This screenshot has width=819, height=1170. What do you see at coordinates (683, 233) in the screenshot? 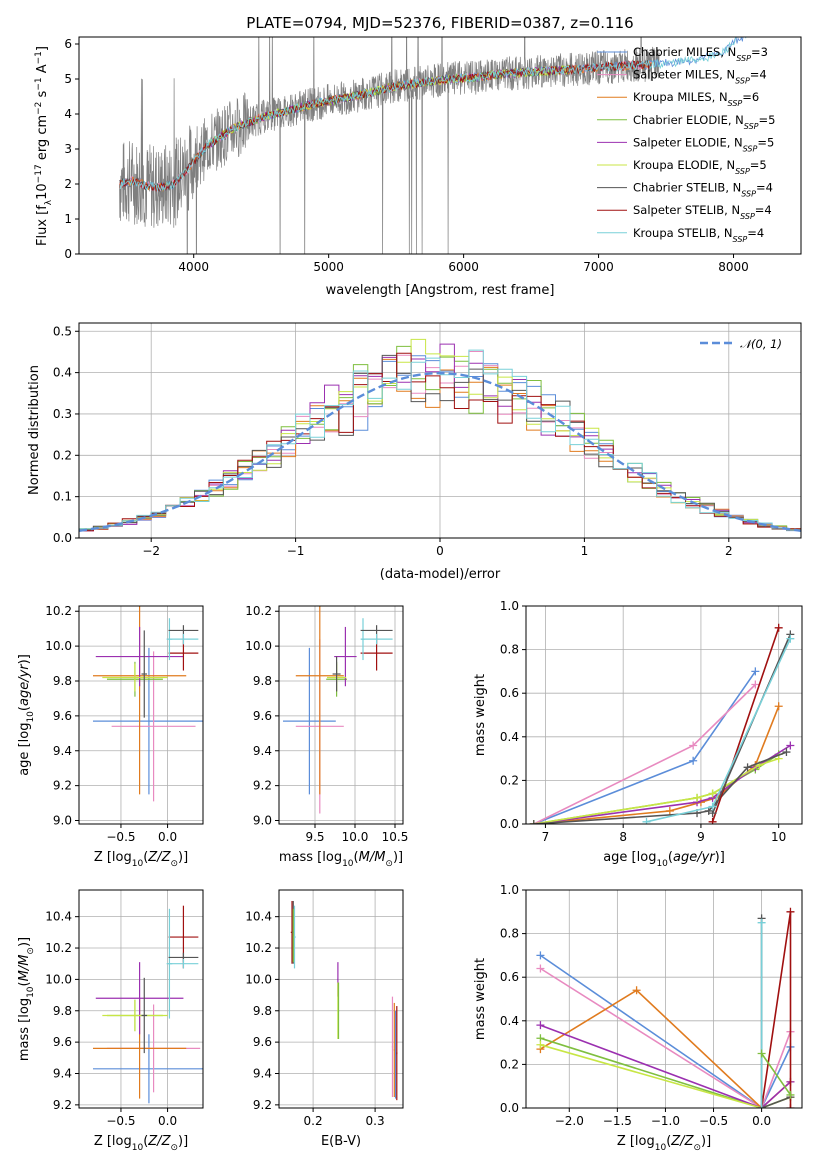
I see `legend-text: Kroupa STELIB, N` at bounding box center [683, 233].